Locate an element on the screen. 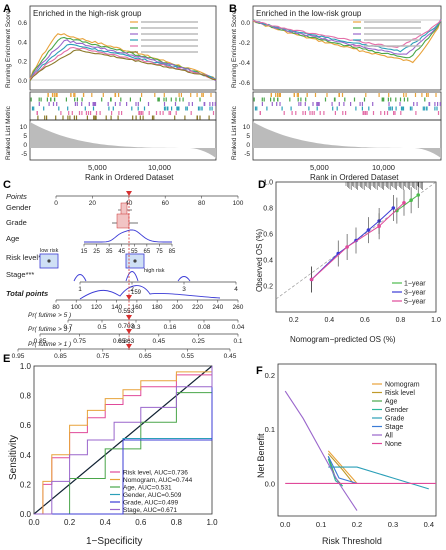  nomogram-tick-label: 60 is located at coordinates (166, 203).